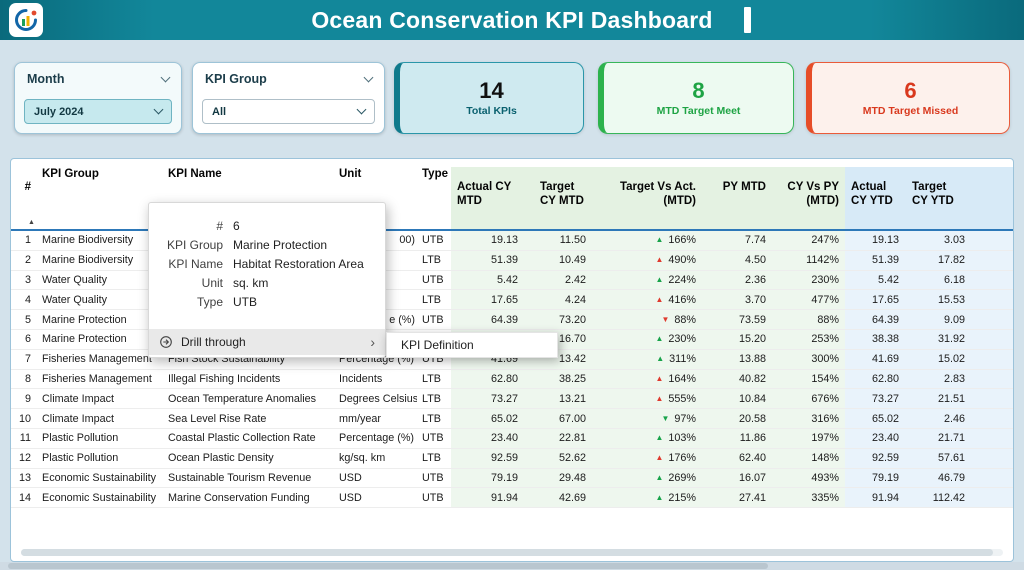 Image resolution: width=1024 pixels, height=570 pixels. I want to click on target-cy-ytd-cell: 57.61, so click(959, 458).